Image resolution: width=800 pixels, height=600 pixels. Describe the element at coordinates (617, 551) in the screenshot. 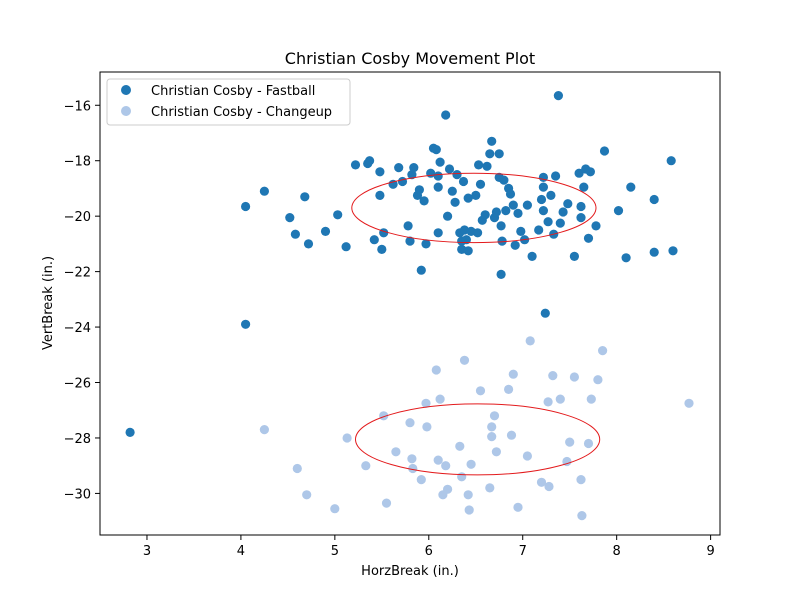

I see `x-tick-label: 8` at that location.